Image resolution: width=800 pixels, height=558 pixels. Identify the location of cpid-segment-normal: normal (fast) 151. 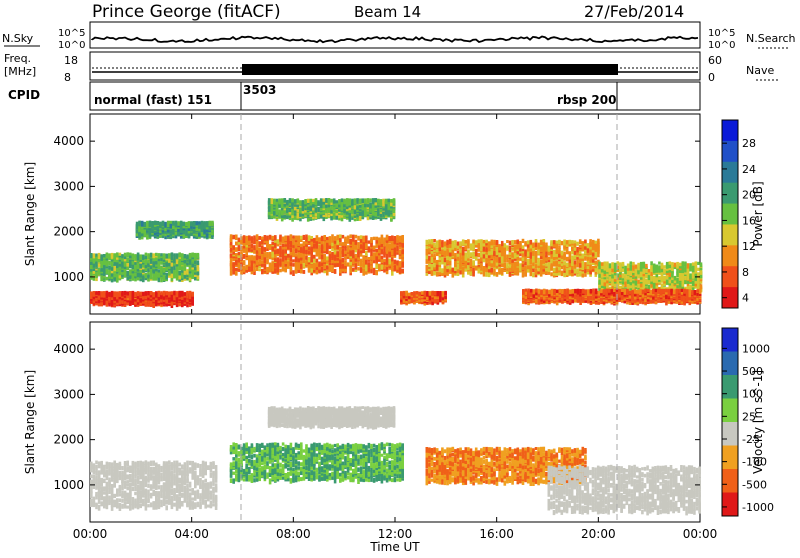
(153, 100).